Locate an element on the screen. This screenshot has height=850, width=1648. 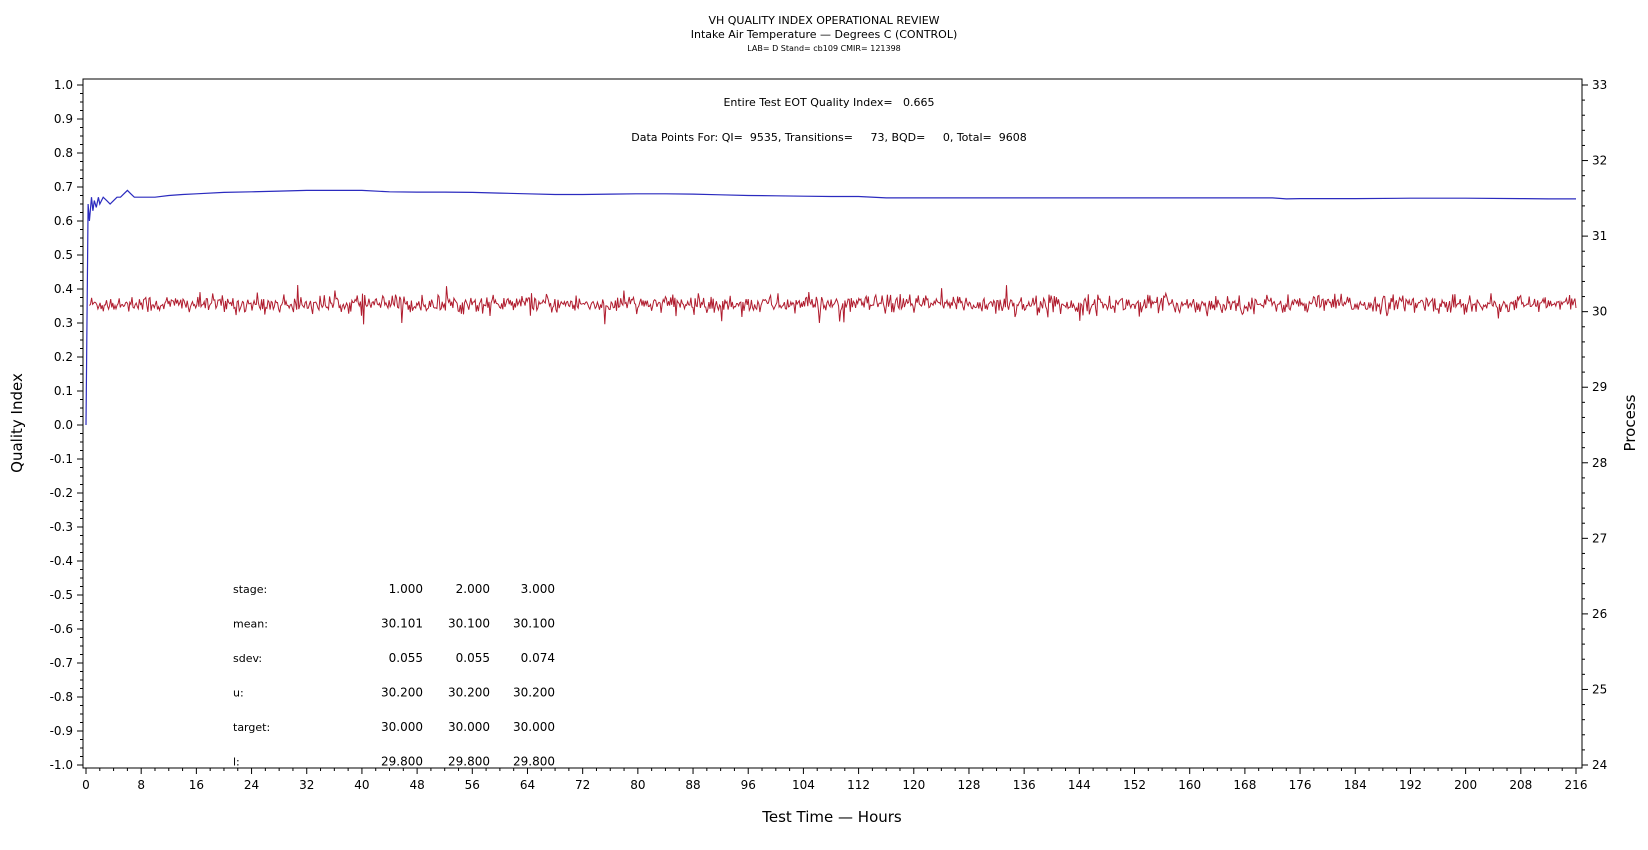
x-tick-label: 32 is located at coordinates (306, 785).